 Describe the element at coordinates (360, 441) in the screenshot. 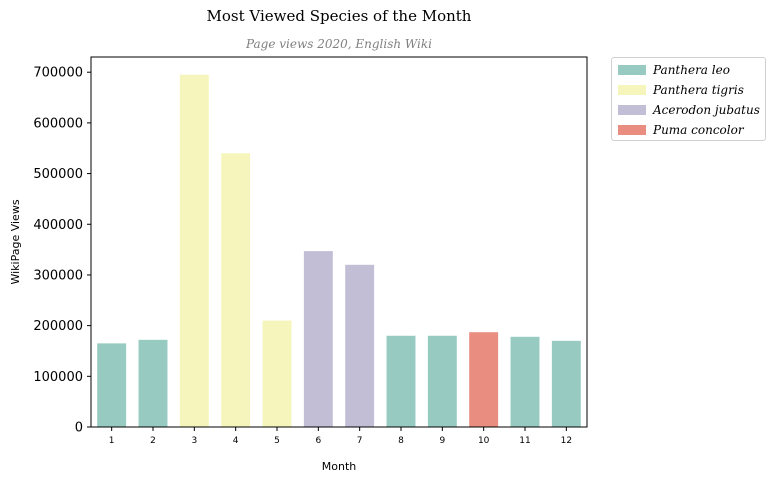

I see `x-tick-label: 7` at that location.